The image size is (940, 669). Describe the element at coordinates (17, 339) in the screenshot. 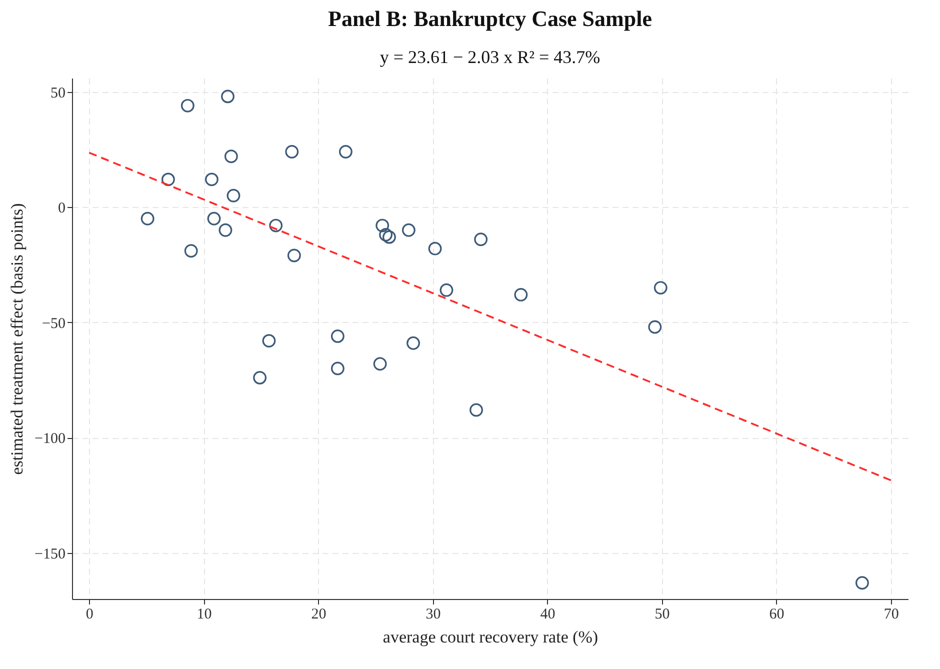

I see `y-axis-title: estimated treatment effect (basis points)` at that location.